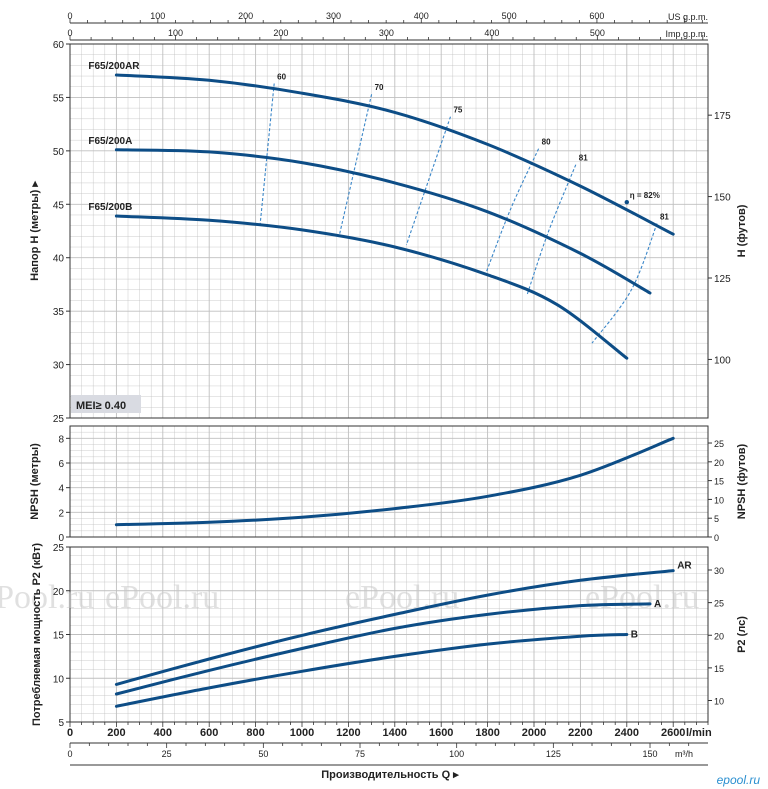  Describe the element at coordinates (59, 679) in the screenshot. I see `y-tick-label: 10` at that location.